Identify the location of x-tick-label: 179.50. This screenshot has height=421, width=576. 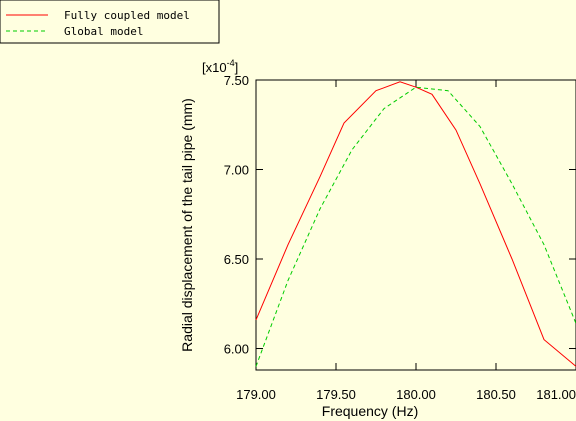
(336, 394).